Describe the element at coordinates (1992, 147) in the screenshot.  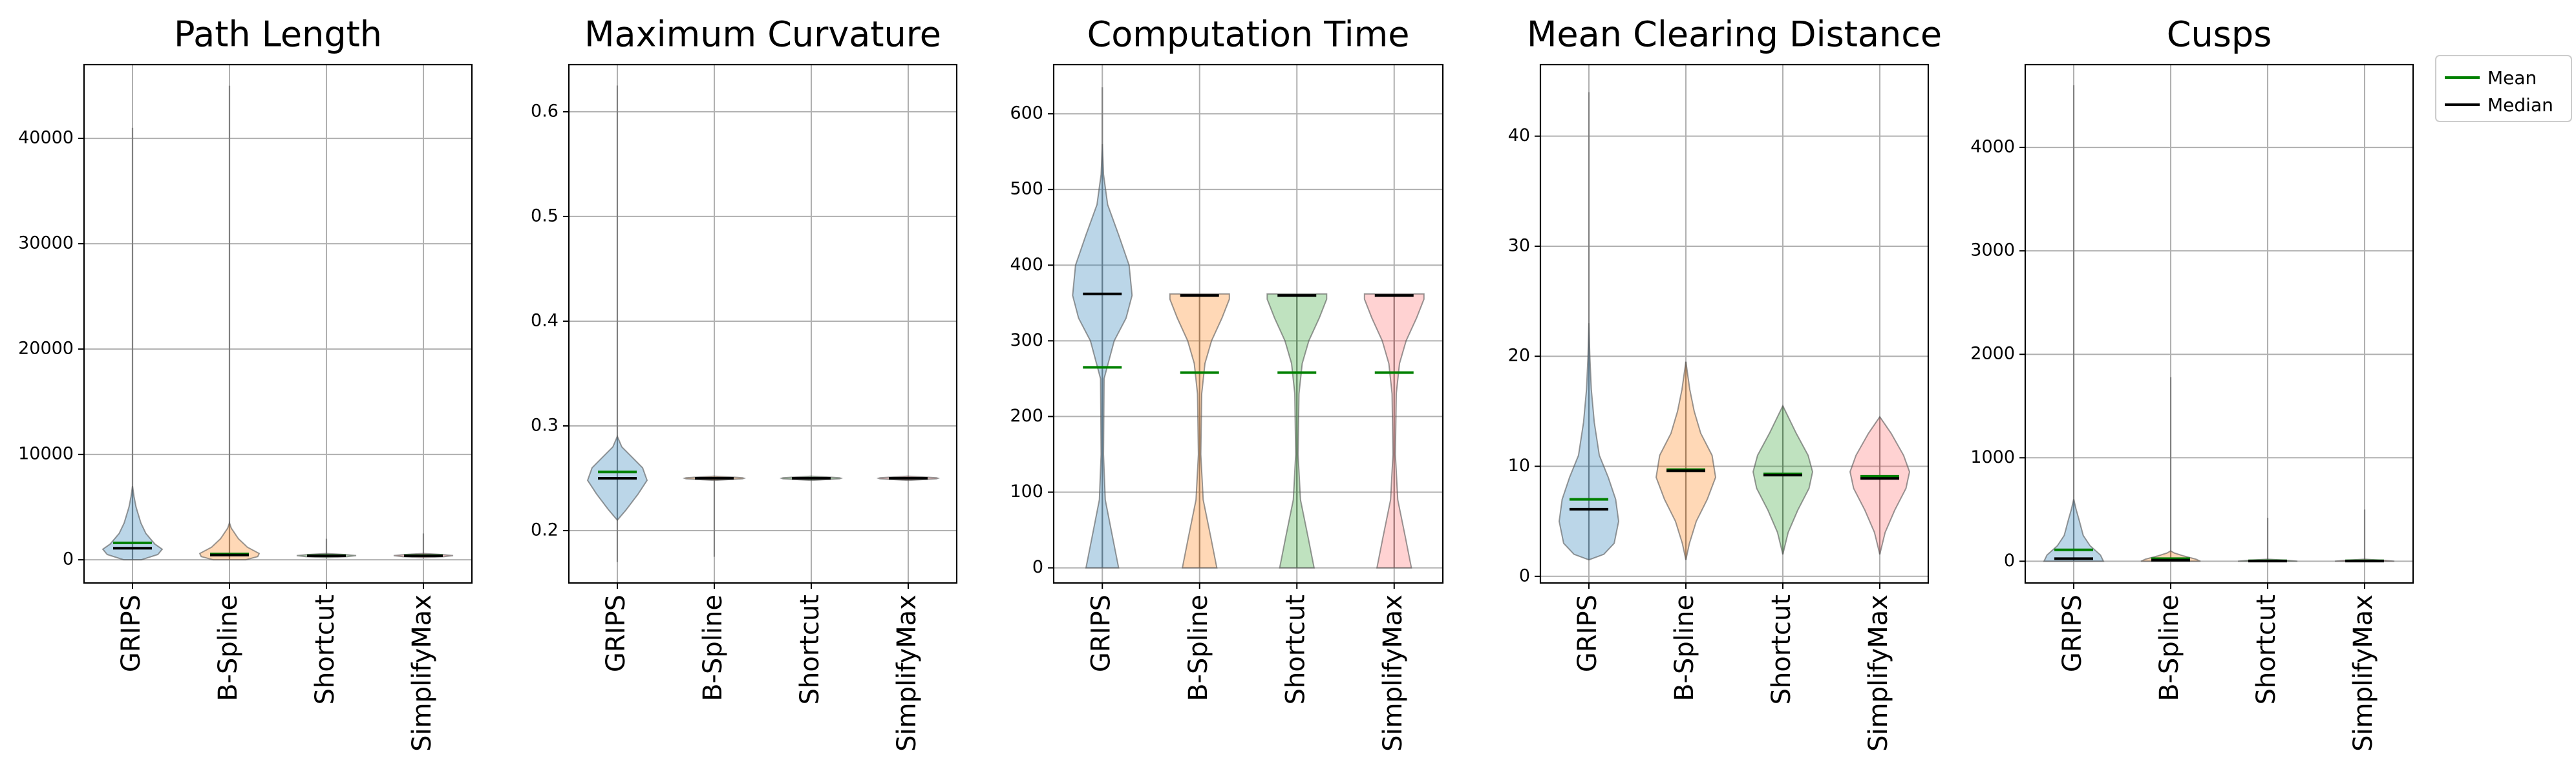
I see `y-tick-label: 4000` at that location.